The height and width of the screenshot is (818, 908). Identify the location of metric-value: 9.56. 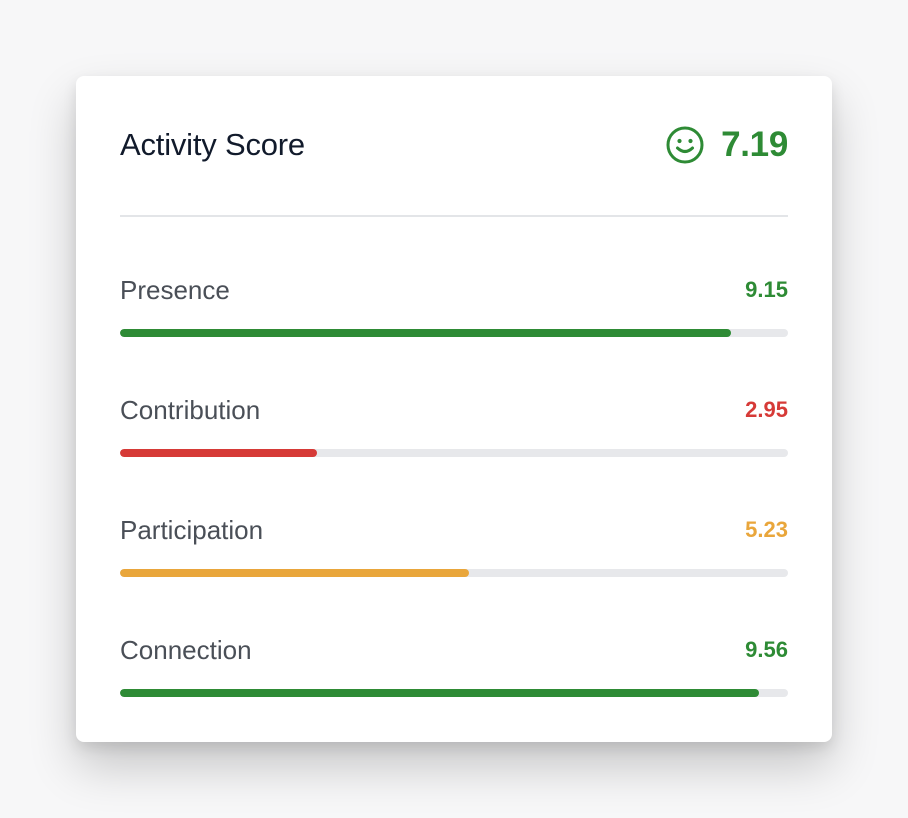
(766, 649).